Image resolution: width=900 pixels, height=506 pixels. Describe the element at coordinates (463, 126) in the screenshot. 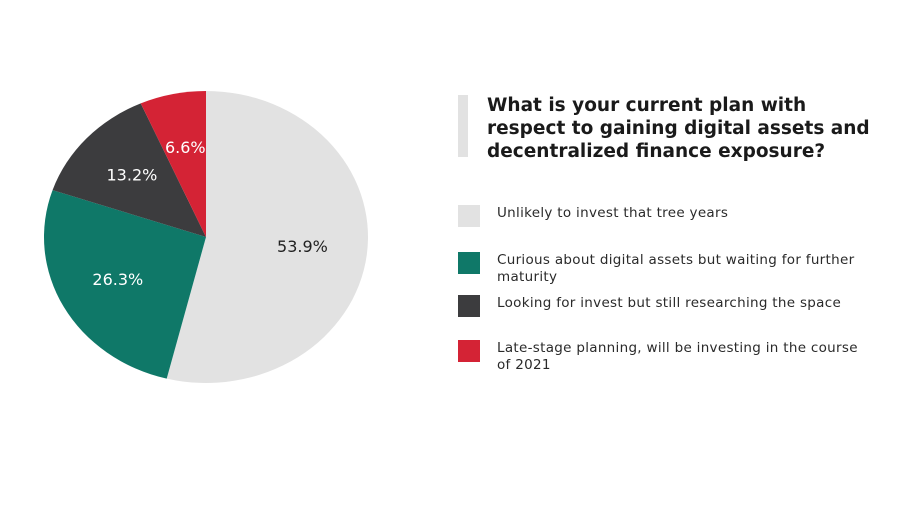

I see `title-bar` at that location.